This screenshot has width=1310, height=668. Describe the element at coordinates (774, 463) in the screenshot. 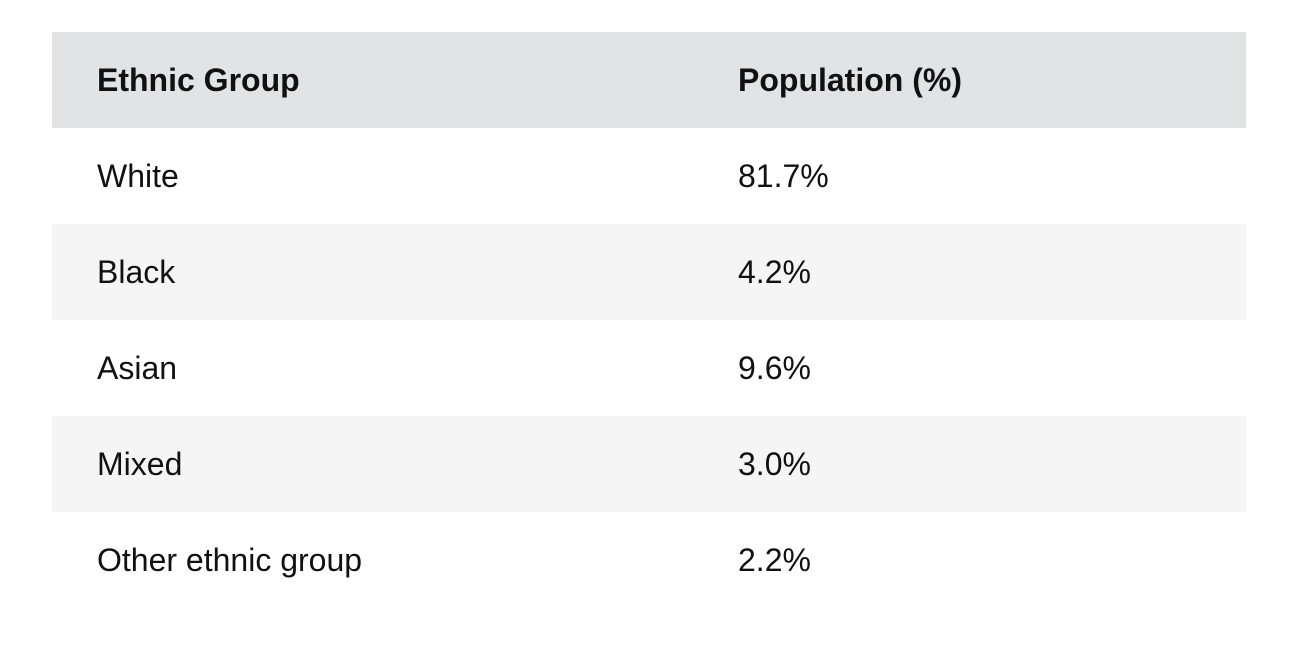

I see `population-cell: 3.0%` at that location.